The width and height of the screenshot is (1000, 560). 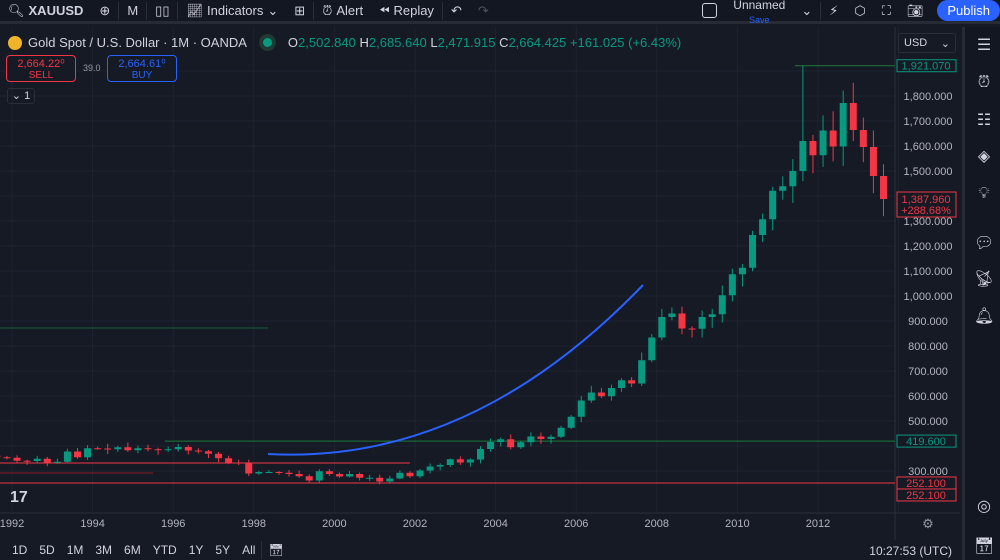 What do you see at coordinates (223, 550) in the screenshot?
I see `range-5y: 5Y` at bounding box center [223, 550].